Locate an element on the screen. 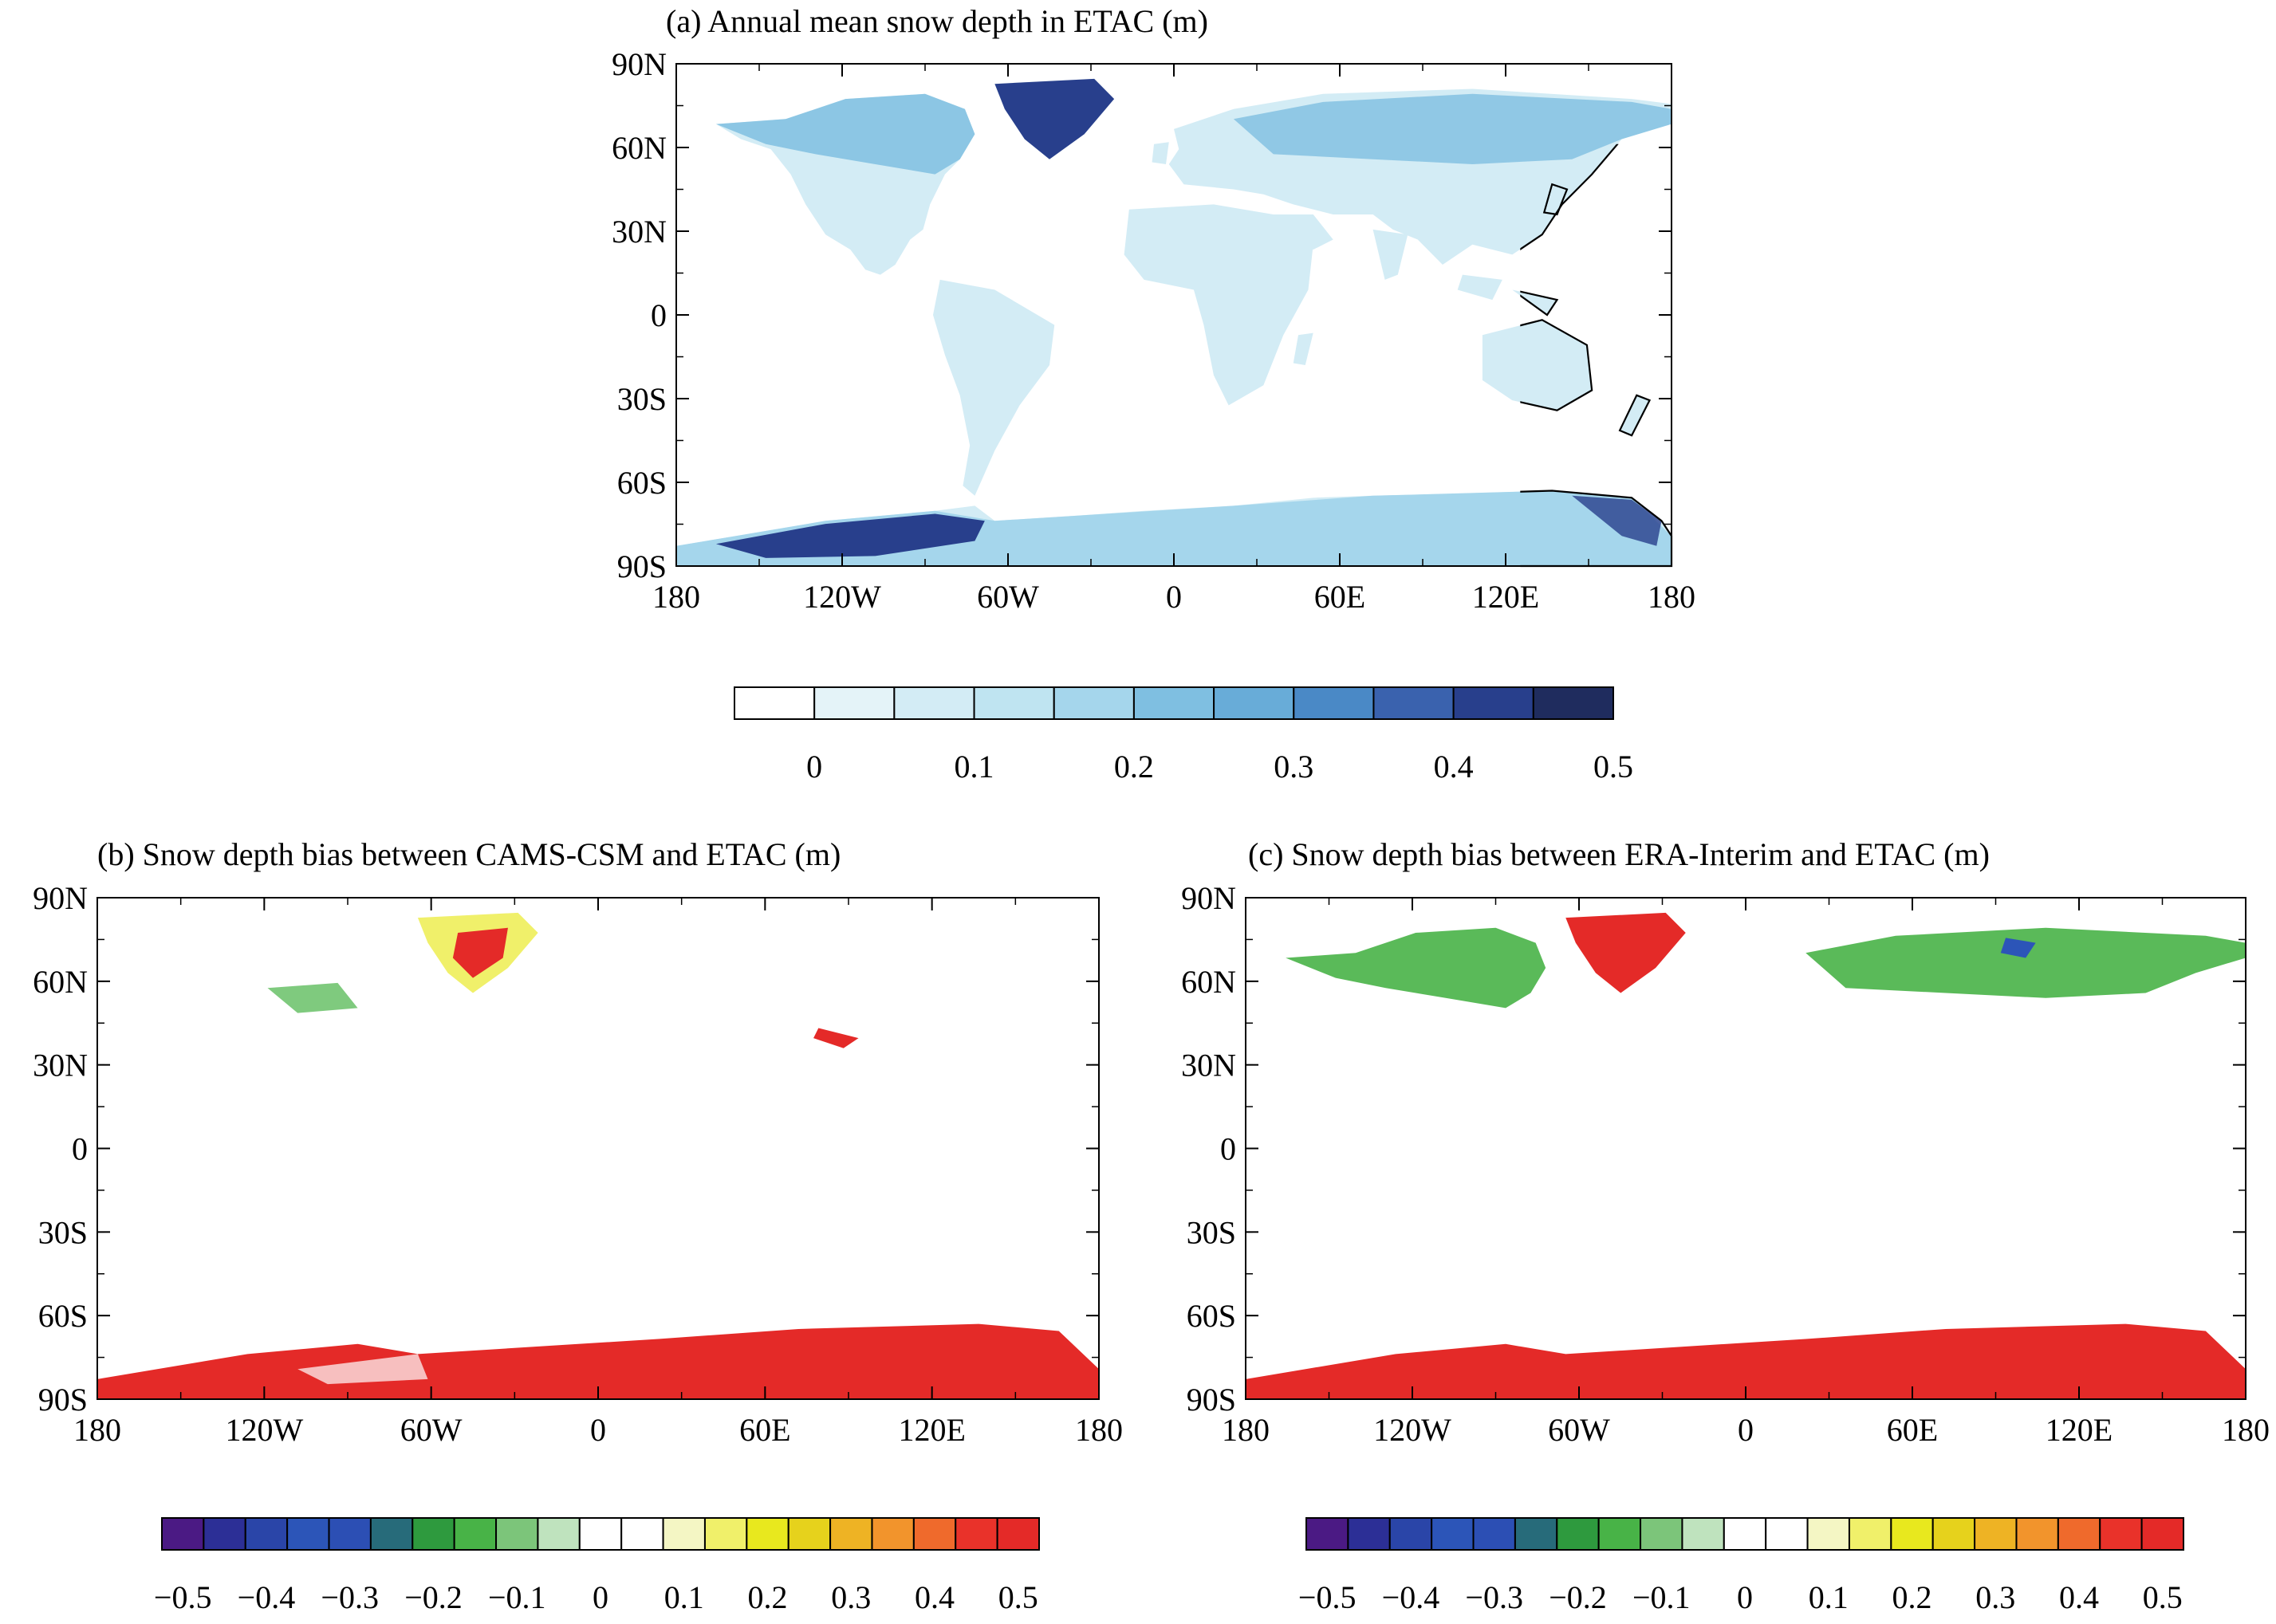 This screenshot has width=2276, height=1624. colorbar-label: 0 is located at coordinates (600, 1597).